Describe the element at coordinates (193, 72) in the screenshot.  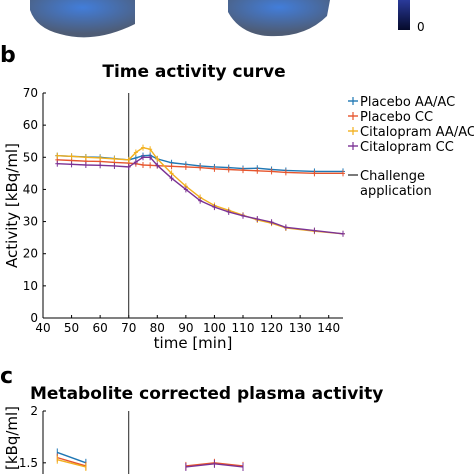
I see `chart-title-b: Time activity curve` at that location.